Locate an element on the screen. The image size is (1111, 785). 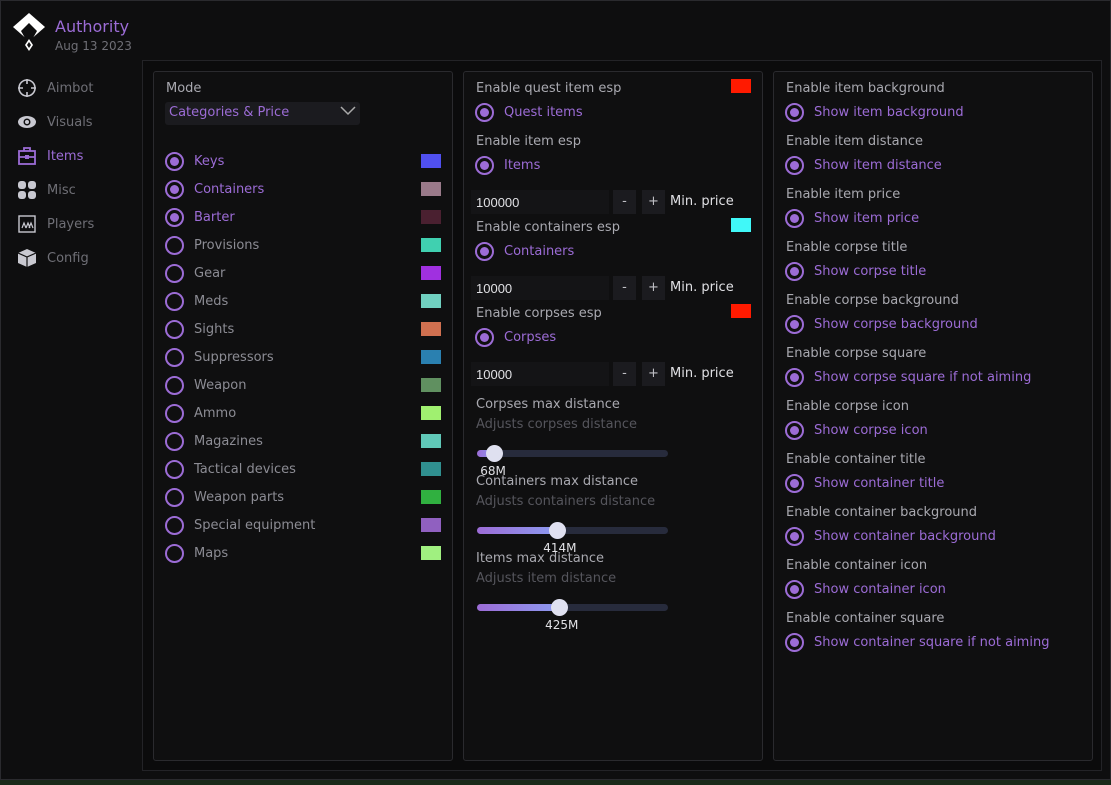
slider-description: Adjusts item distance is located at coordinates (546, 578).